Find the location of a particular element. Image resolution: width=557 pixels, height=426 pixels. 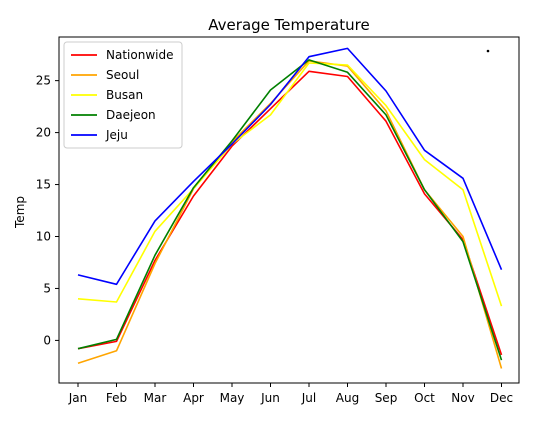

x-tick-label: Nov is located at coordinates (462, 398).